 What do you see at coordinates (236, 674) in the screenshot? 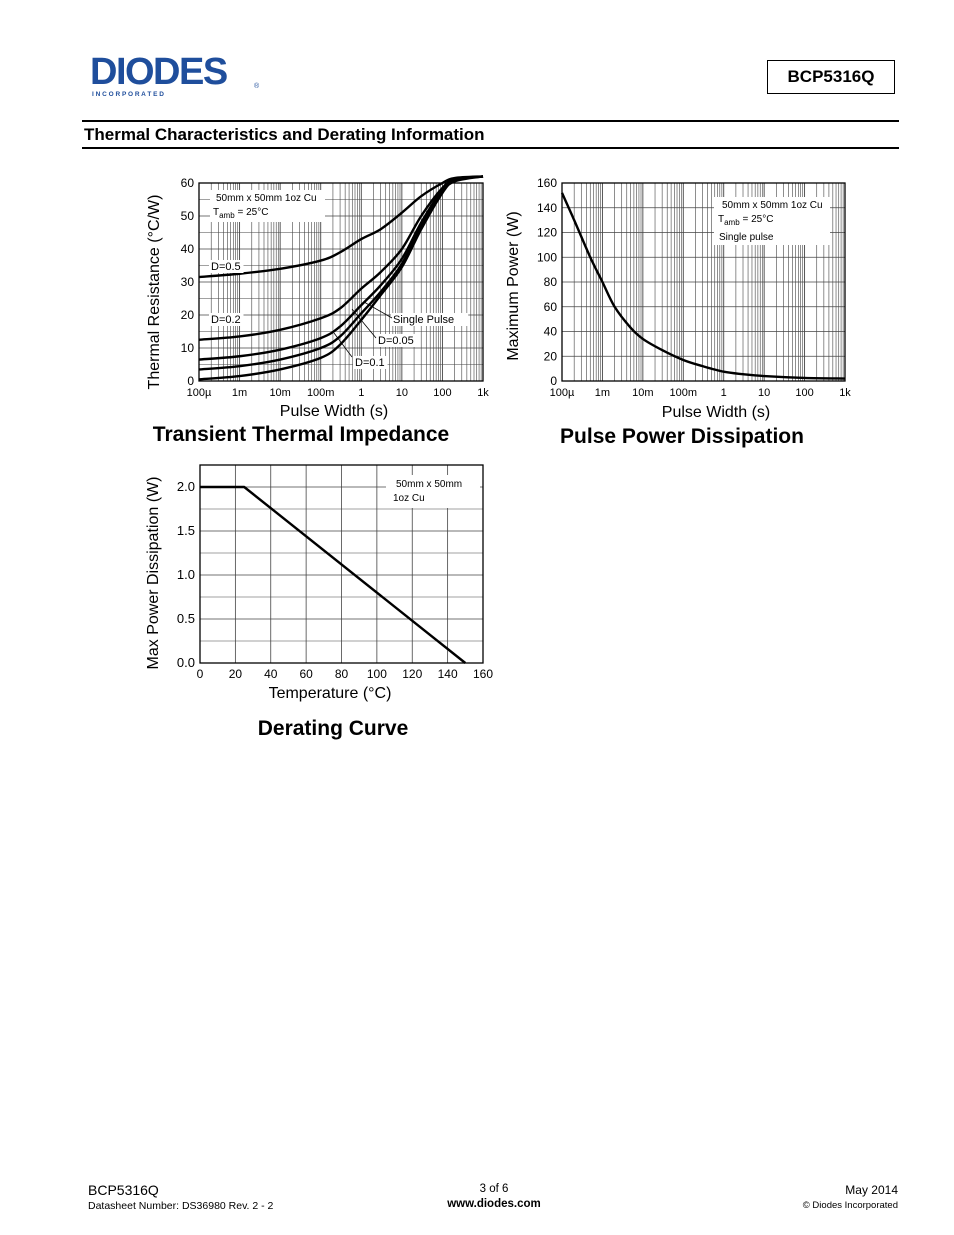
I see `x-tick-label: 20` at bounding box center [236, 674].